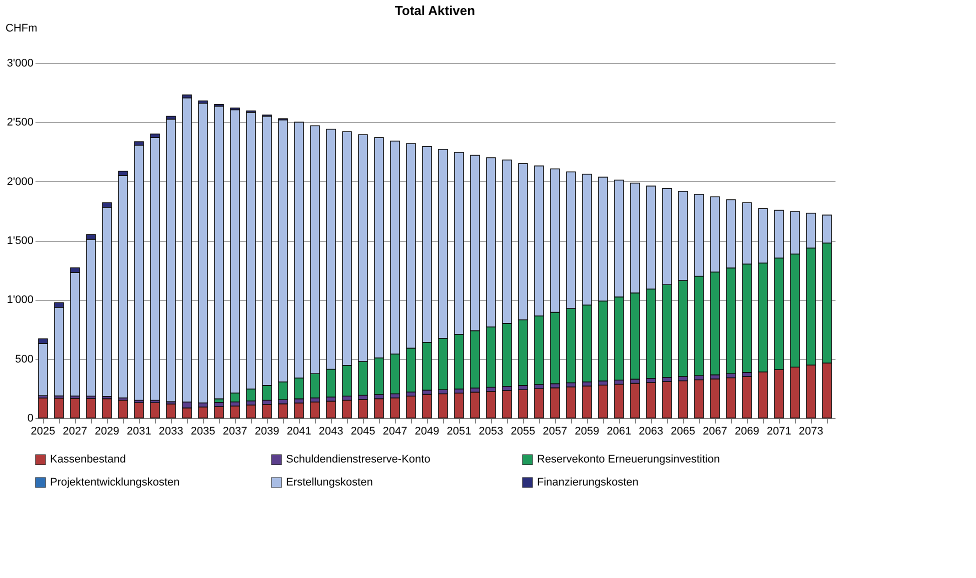 The height and width of the screenshot is (578, 976). I want to click on chart-title: Total Aktiven, so click(435, 10).